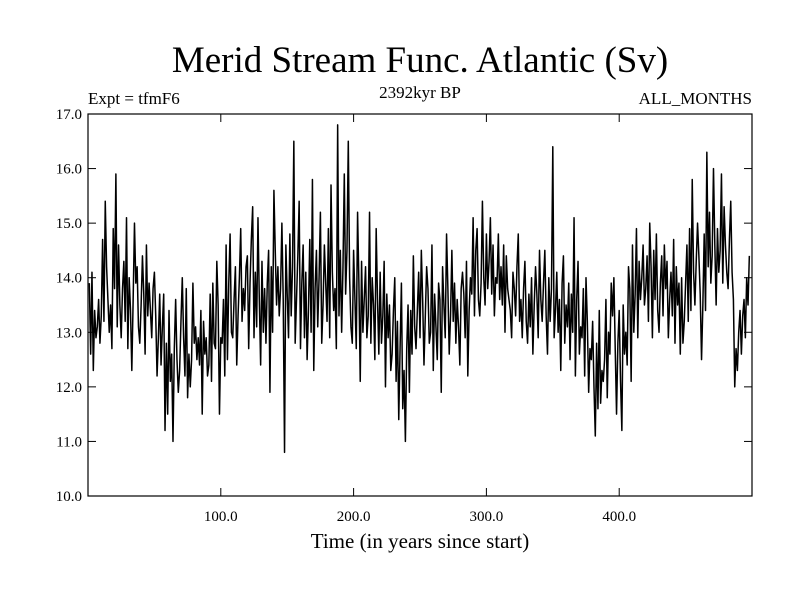  Describe the element at coordinates (69, 442) in the screenshot. I see `y-tick-label: 11.0` at that location.